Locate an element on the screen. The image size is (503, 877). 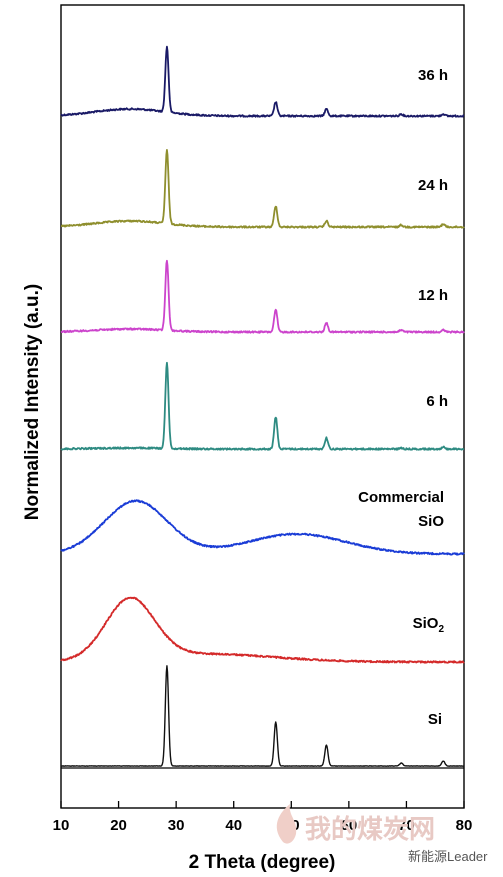
series-line-commercial-sio is located at coordinates (262, 527).